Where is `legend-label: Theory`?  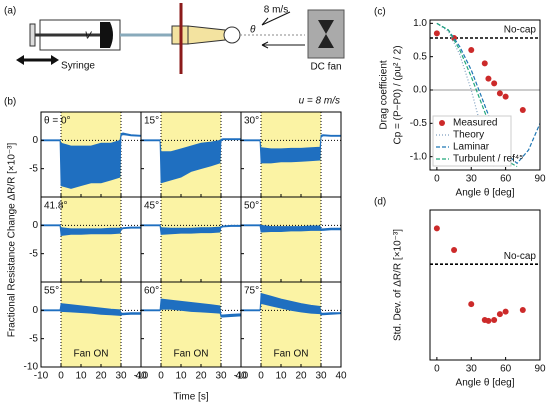 legend-label: Theory is located at coordinates (468, 135).